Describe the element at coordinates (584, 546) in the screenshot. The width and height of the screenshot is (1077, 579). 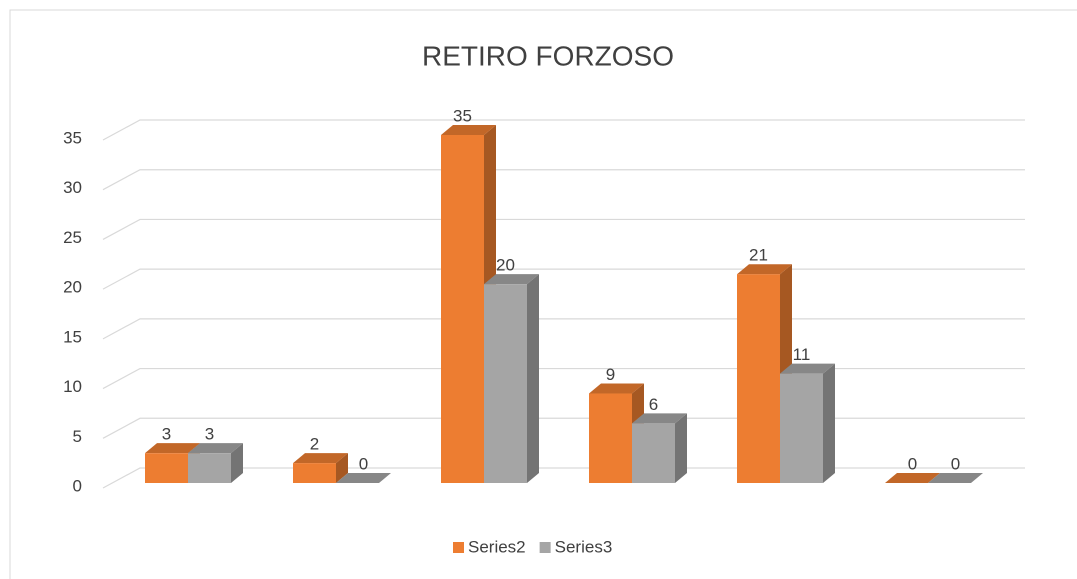
I see `legend-label: Series3` at that location.